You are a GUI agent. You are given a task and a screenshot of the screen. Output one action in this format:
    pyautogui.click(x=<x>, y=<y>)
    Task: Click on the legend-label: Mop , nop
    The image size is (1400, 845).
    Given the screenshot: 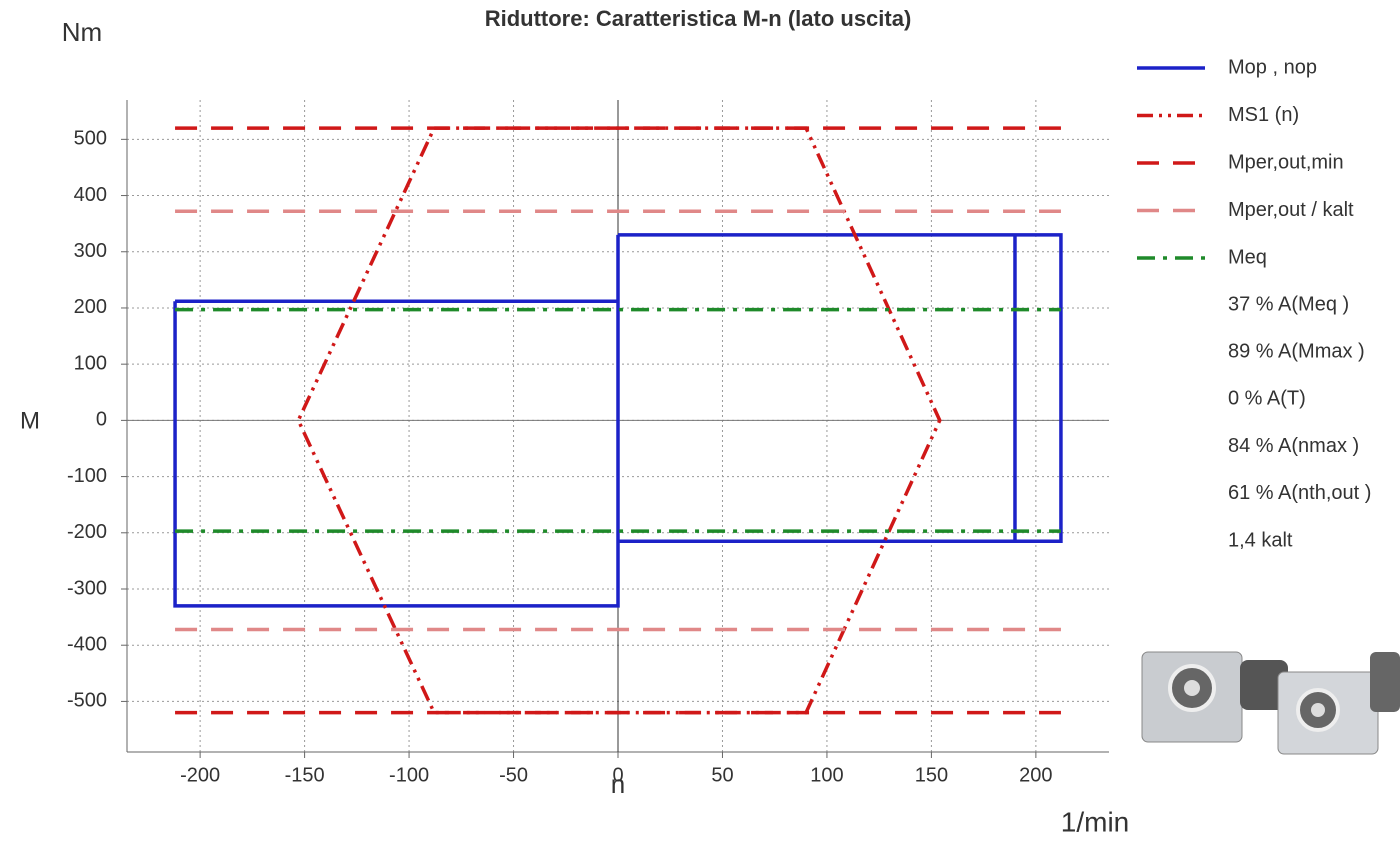 What is the action you would take?
    pyautogui.click(x=1272, y=67)
    